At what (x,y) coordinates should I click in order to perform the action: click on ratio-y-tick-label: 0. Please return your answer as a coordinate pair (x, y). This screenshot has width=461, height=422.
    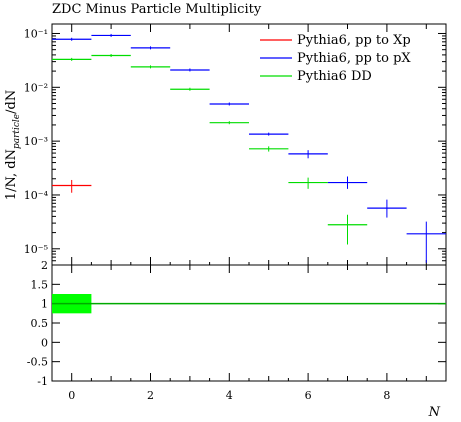
    Looking at the image, I should click on (44, 342).